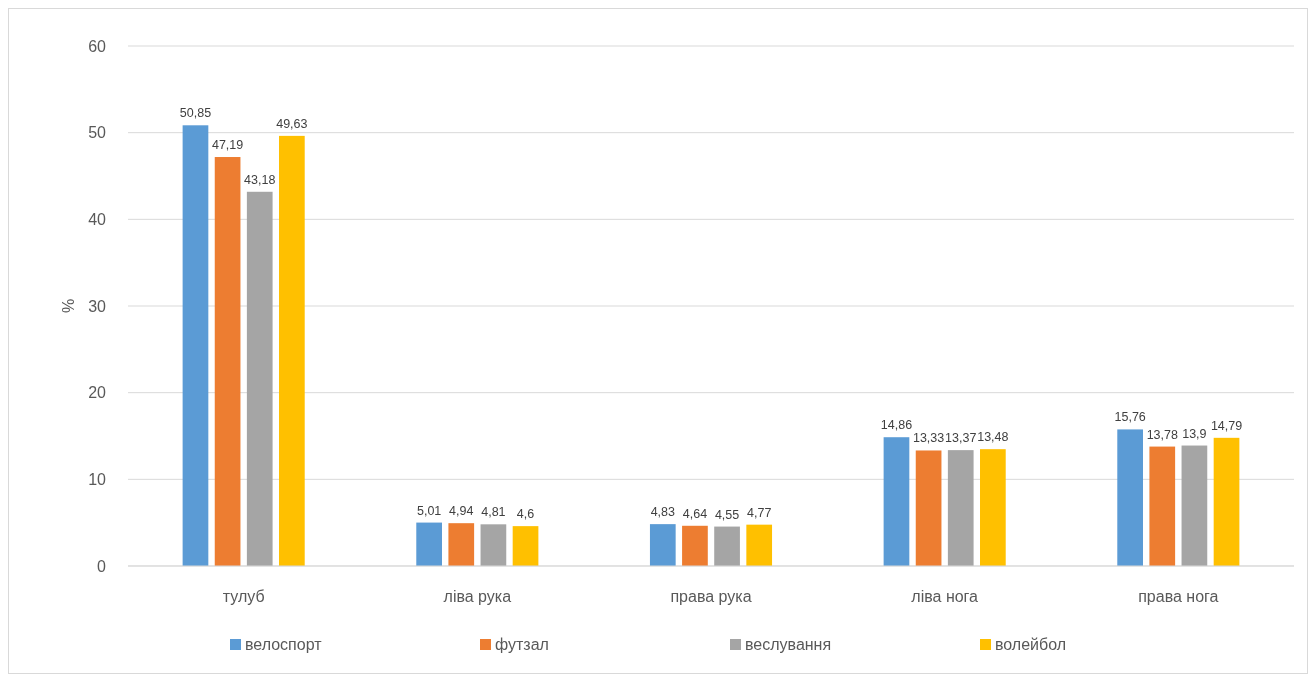 The width and height of the screenshot is (1308, 674). I want to click on x-tick-label: права рука, so click(711, 596).